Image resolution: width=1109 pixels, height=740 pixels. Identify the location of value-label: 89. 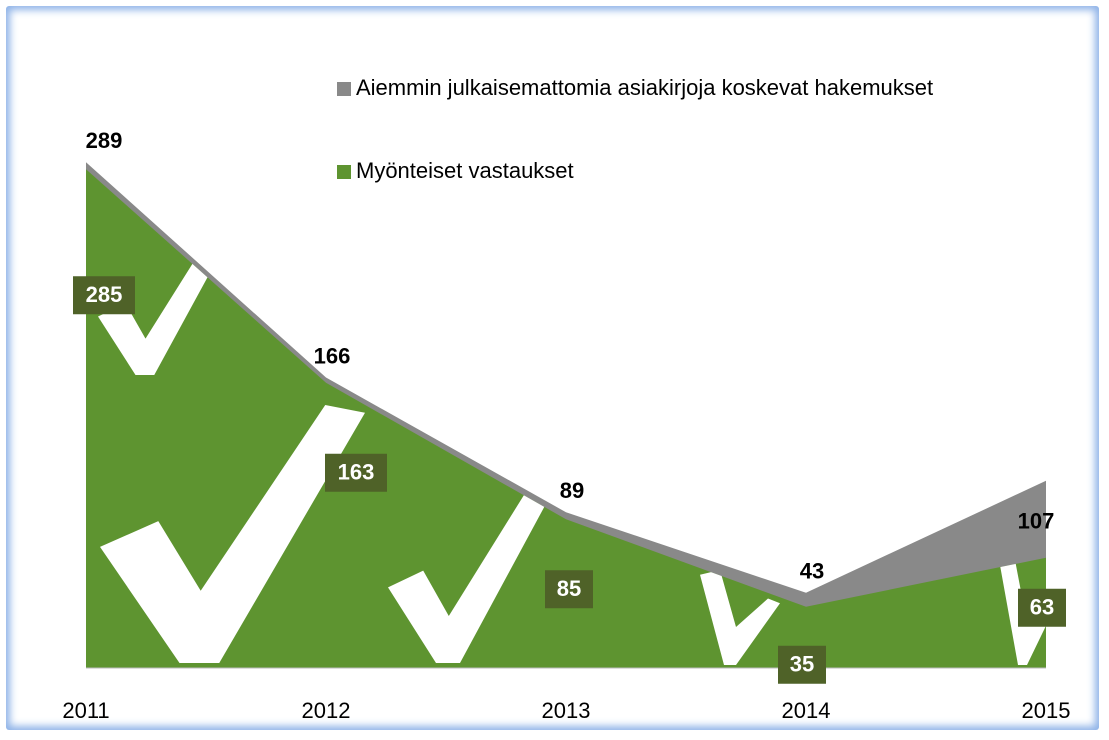
(572, 490).